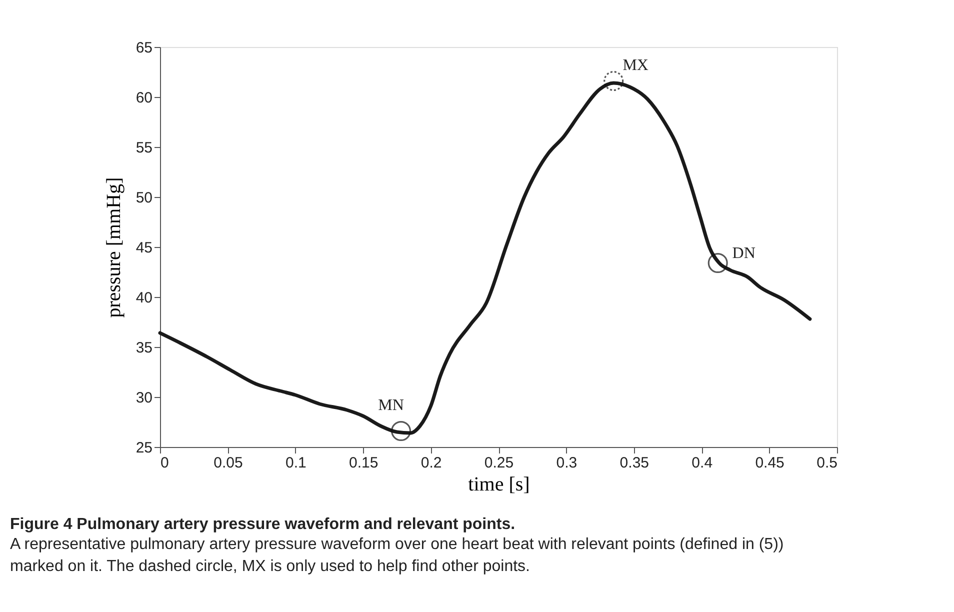 The height and width of the screenshot is (612, 954). Describe the element at coordinates (144, 448) in the screenshot. I see `y-tick-label: 25` at that location.